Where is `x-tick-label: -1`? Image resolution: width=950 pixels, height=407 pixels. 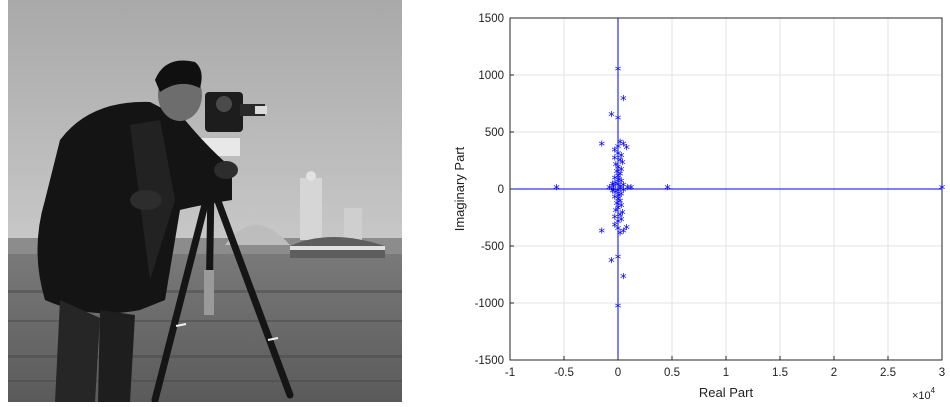 x-tick-label: -1 is located at coordinates (510, 373).